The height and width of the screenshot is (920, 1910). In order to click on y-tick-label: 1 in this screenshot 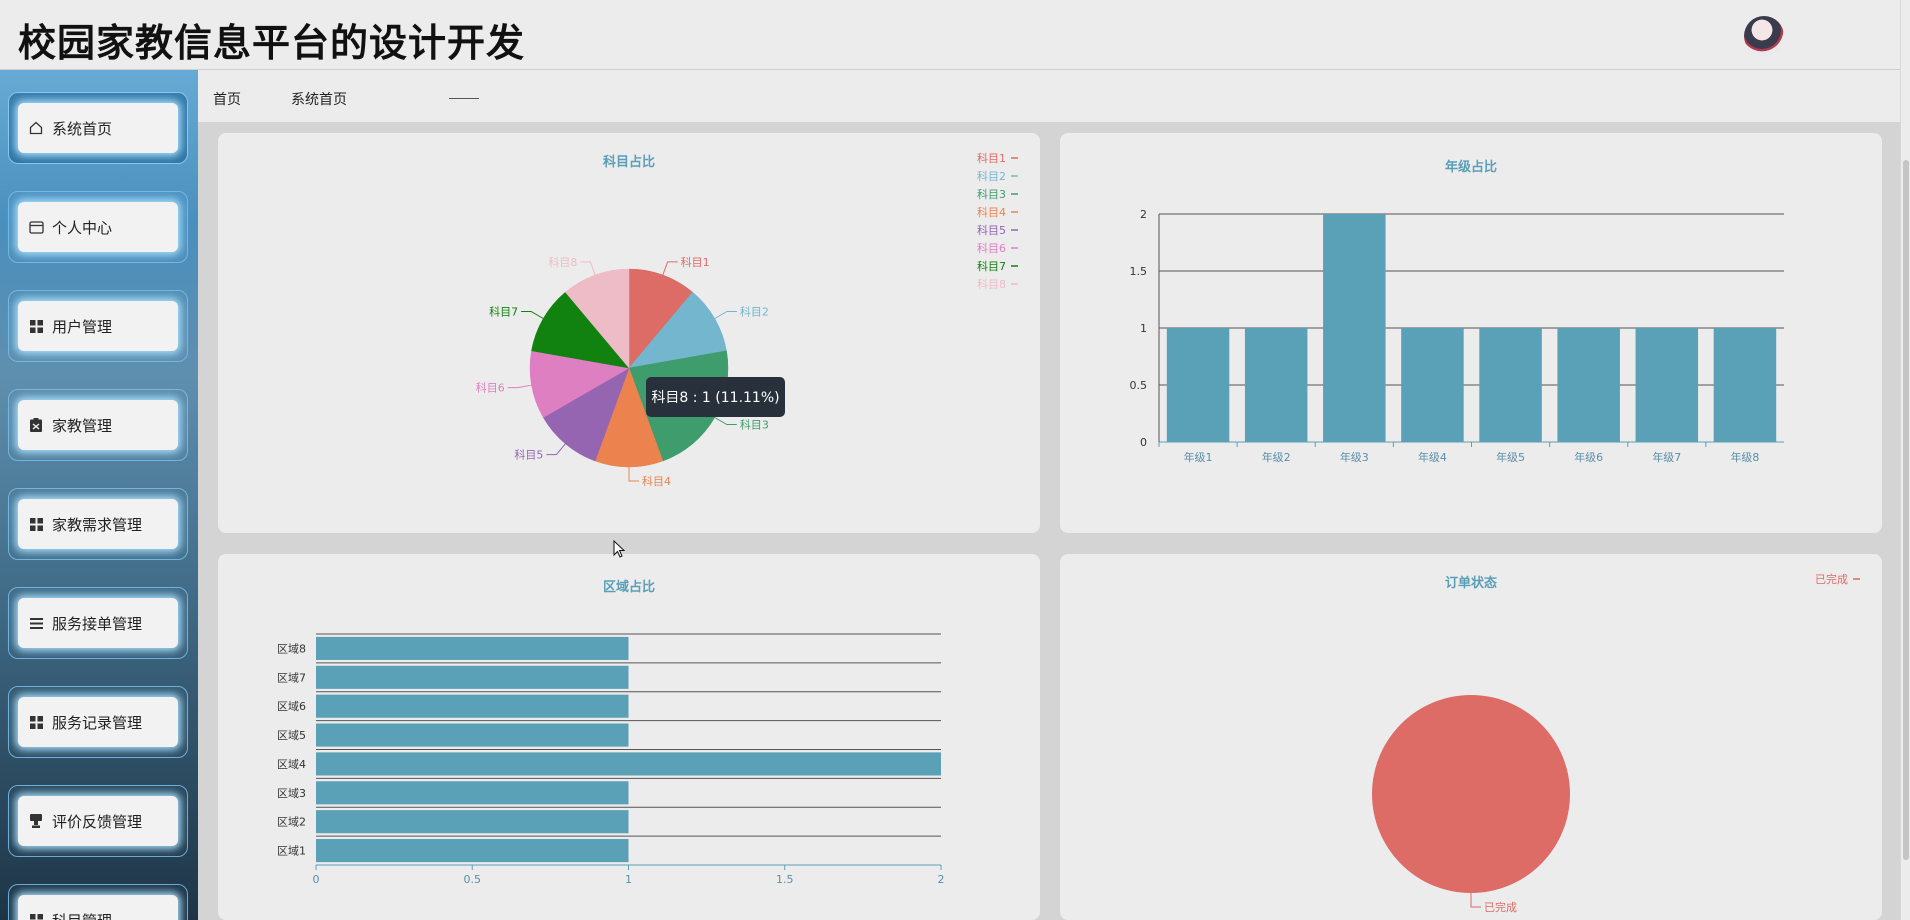, I will do `click(1143, 328)`.